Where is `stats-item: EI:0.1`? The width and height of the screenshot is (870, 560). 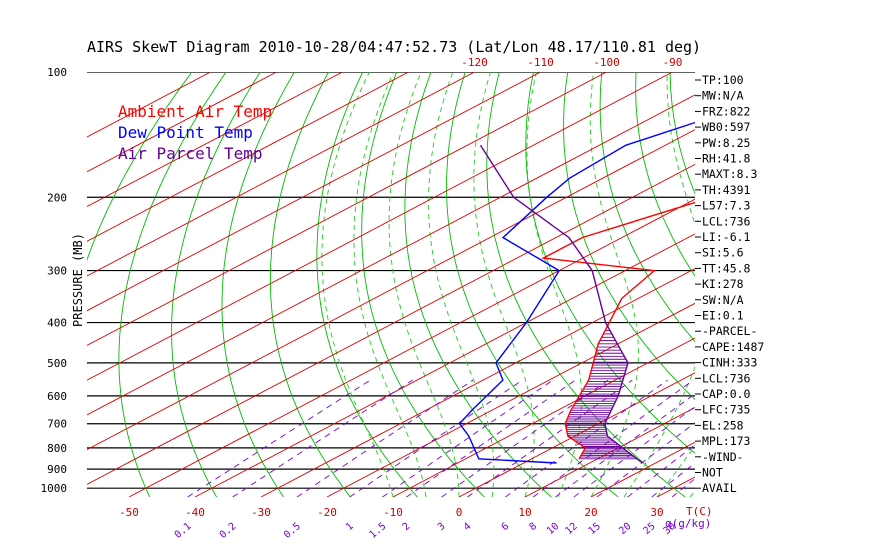 stats-item: EI:0.1 is located at coordinates (723, 316).